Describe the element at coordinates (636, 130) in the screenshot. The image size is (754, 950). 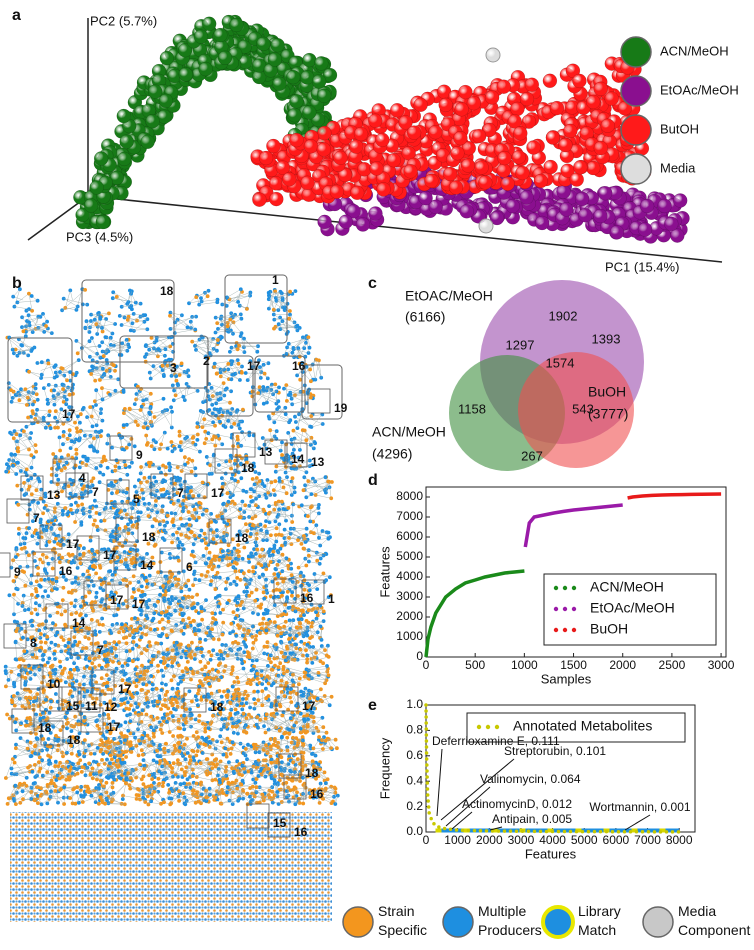
I see `legend-swatch` at that location.